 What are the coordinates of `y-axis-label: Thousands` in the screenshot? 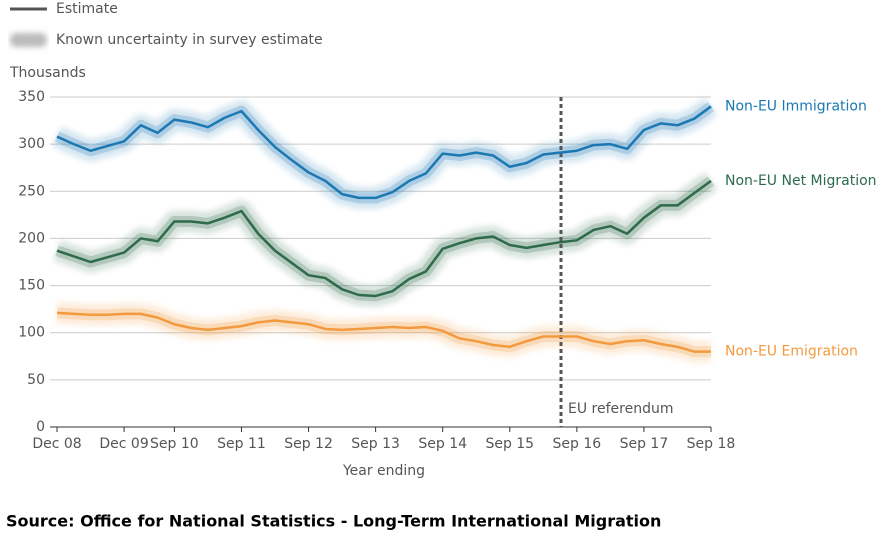 It's located at (47, 73).